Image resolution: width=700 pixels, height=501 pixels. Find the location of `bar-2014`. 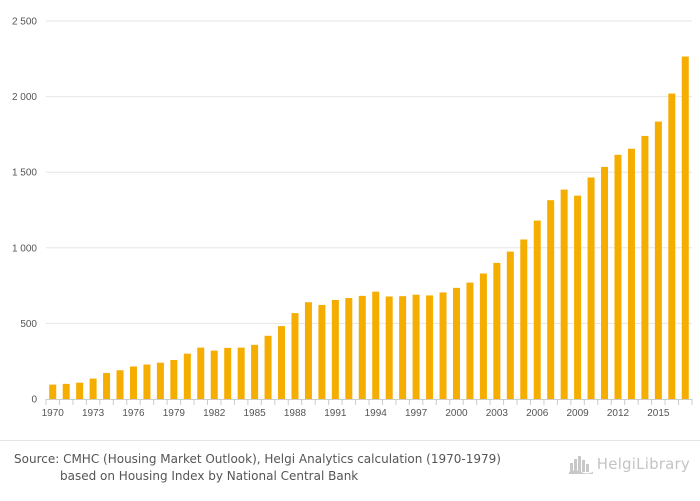

bar-2014 is located at coordinates (645, 267).